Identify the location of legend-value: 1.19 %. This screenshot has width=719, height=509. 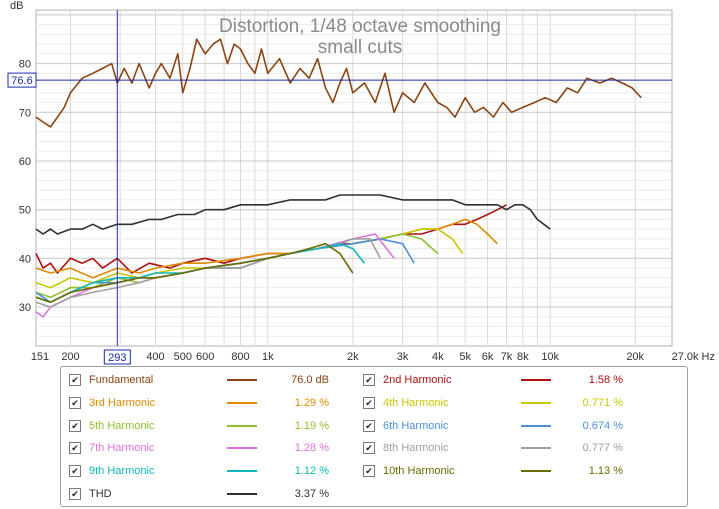
(311, 425).